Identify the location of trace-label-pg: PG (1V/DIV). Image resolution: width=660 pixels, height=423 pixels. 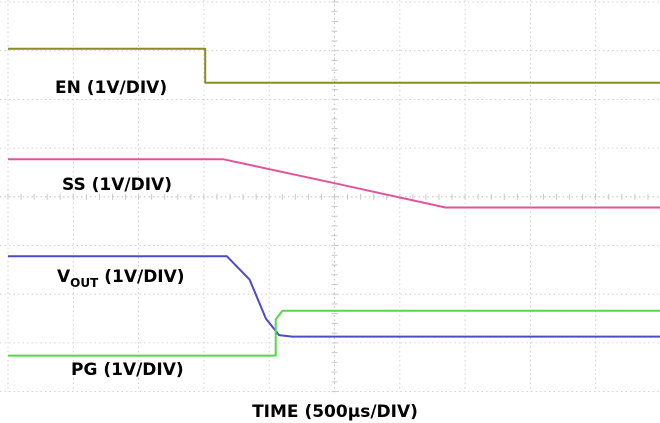
(127, 370).